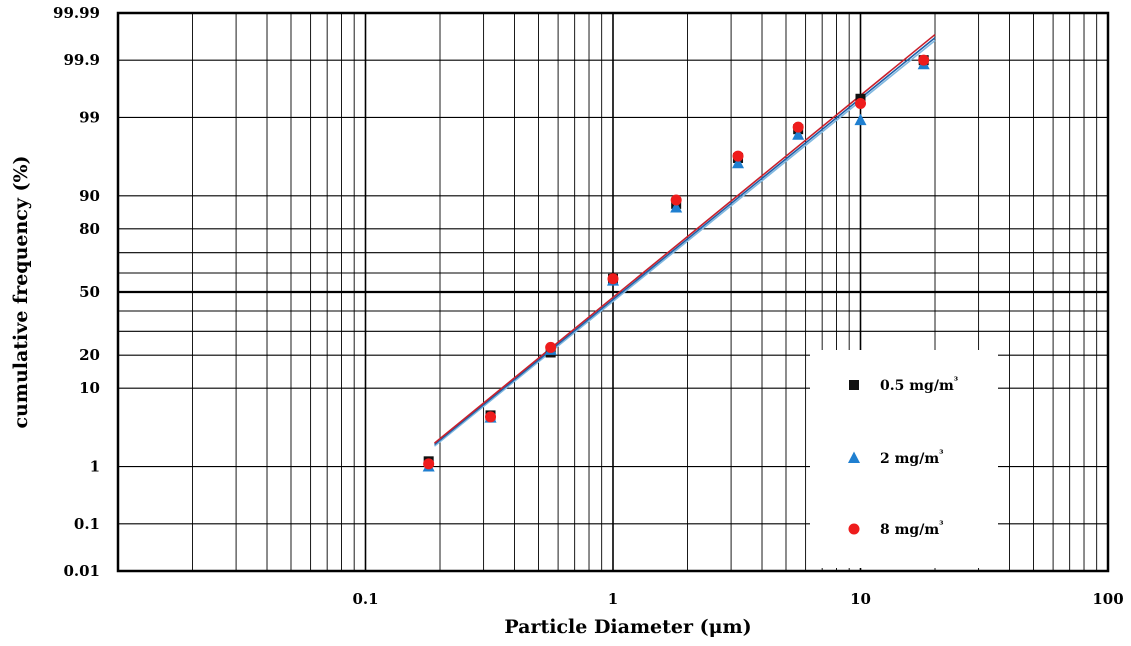  What do you see at coordinates (76, 13) in the screenshot?
I see `y-tick-label: 99.99` at bounding box center [76, 13].